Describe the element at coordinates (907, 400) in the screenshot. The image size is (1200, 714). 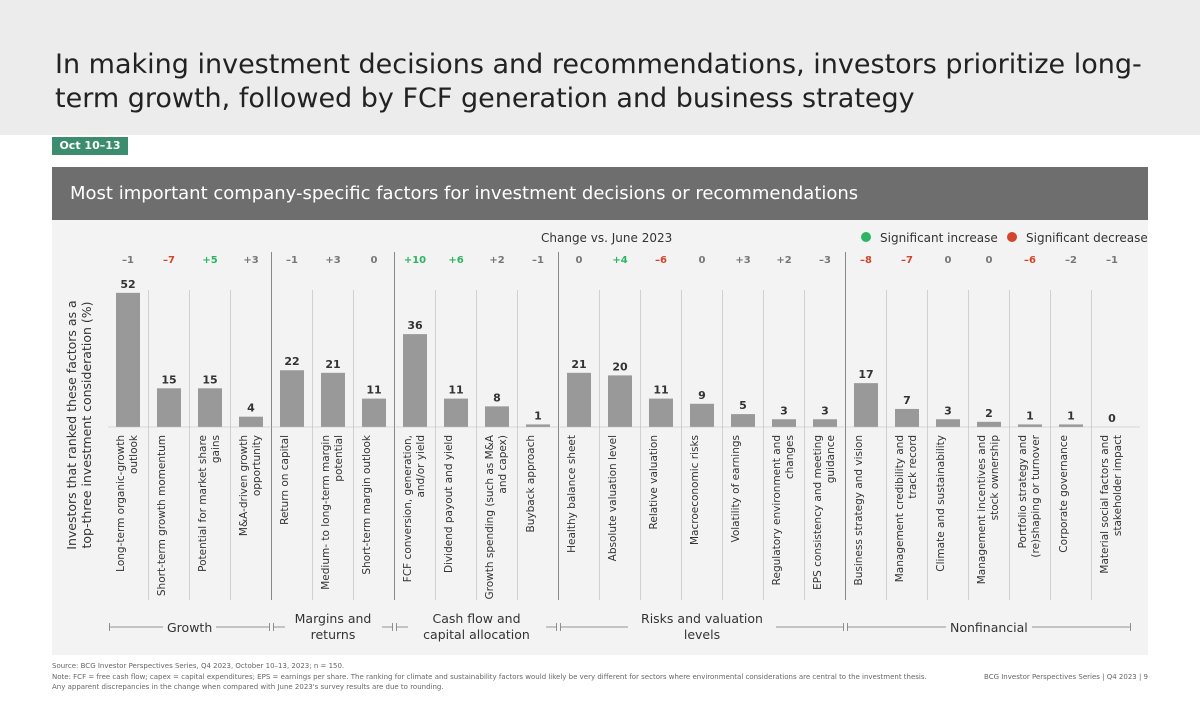
I see `data-label: 7` at that location.